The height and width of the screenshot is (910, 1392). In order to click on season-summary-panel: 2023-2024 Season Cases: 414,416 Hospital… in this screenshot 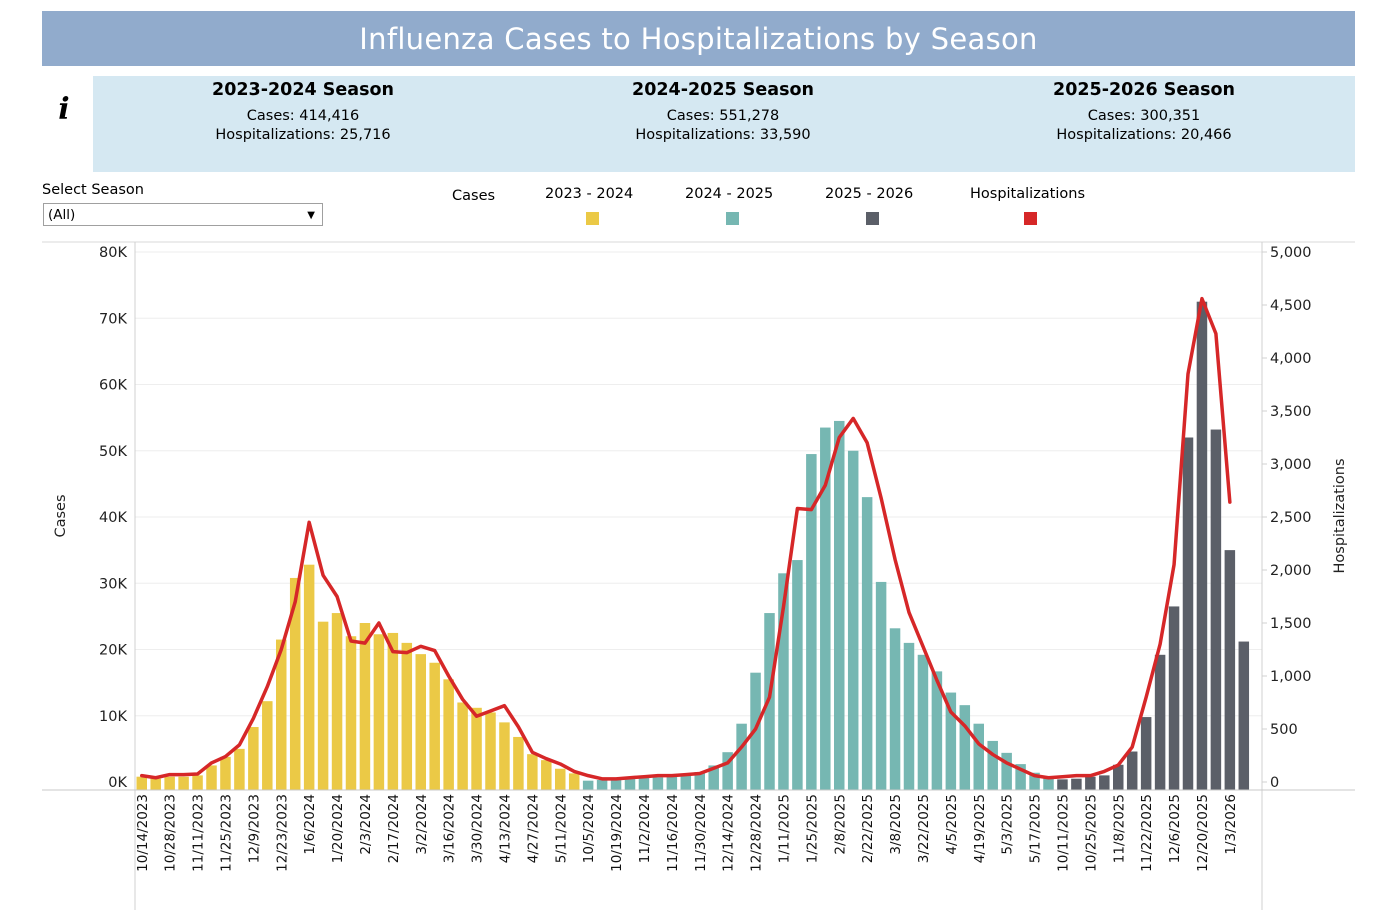, I will do `click(724, 124)`.